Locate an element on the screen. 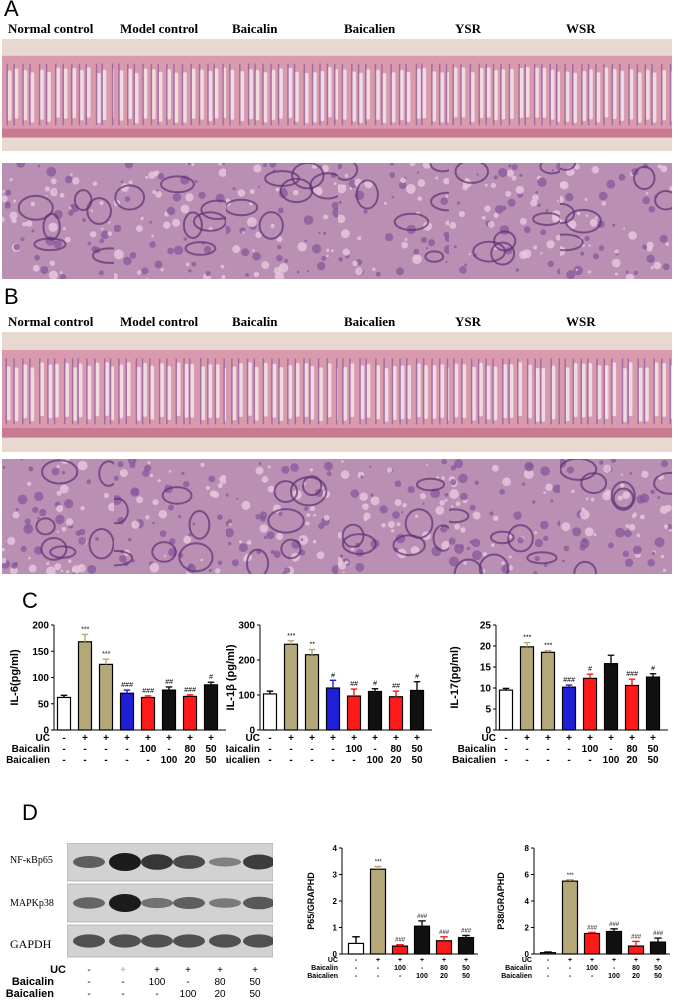  panel-letter-a: A is located at coordinates (11, 10).